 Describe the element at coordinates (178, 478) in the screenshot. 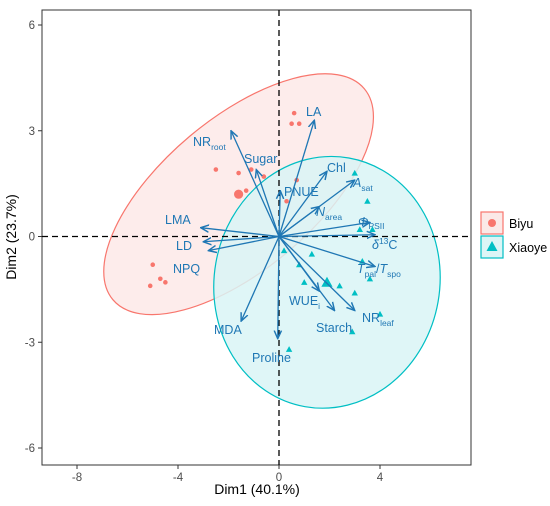

I see `x-tick-label: -4` at that location.